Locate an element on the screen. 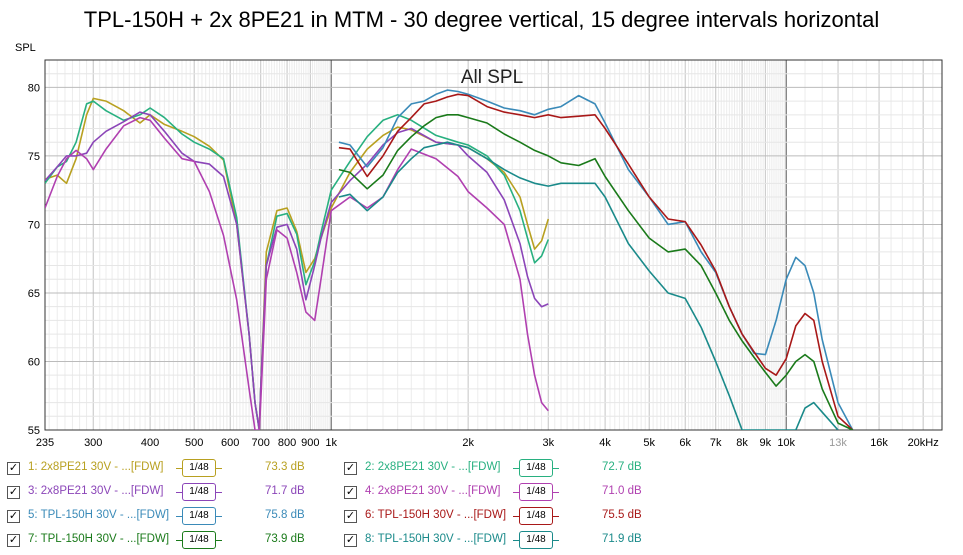 Image resolution: width=963 pixels, height=555 pixels. legend-label: 3: 2x8PE21 30V - ...[FDW] is located at coordinates (96, 491).